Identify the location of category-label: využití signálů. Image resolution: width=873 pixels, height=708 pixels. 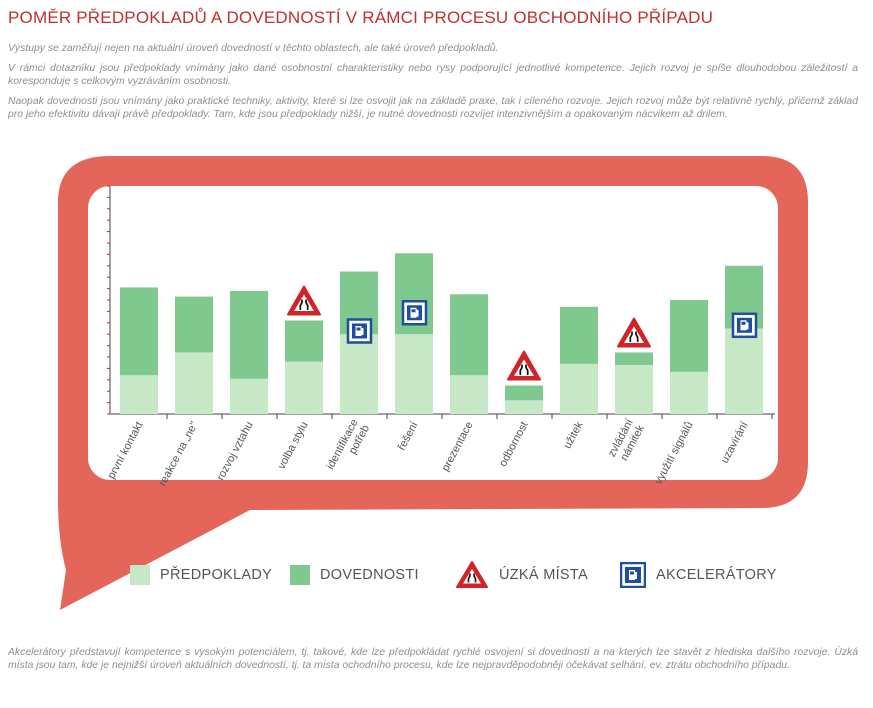
(674, 453).